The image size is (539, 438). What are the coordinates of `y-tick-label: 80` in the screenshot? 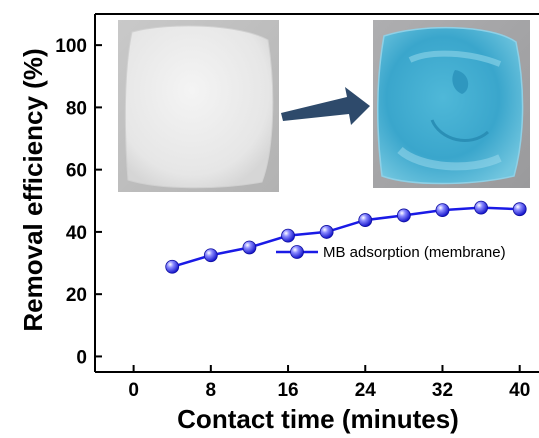 It's located at (76, 108).